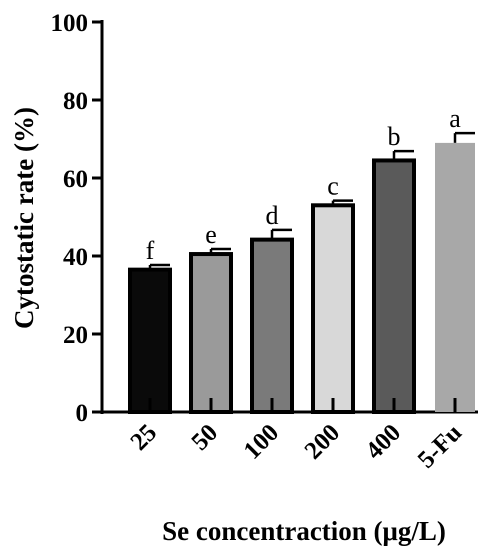 The image size is (504, 550). What do you see at coordinates (82, 413) in the screenshot?
I see `y-tick-label-0: 0` at bounding box center [82, 413].